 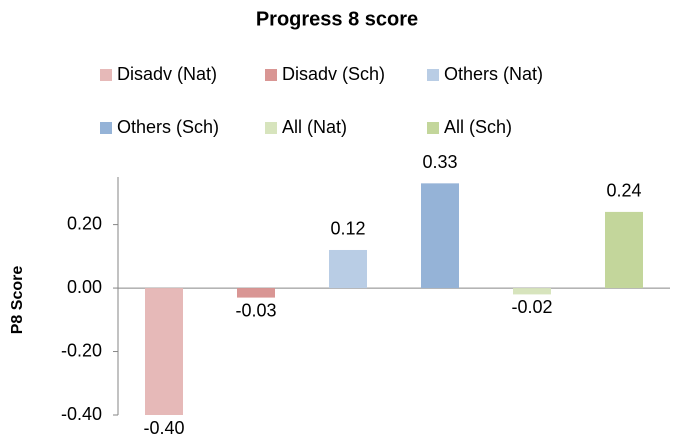 I want to click on y-tick-label: 0.20, so click(x=84, y=223).